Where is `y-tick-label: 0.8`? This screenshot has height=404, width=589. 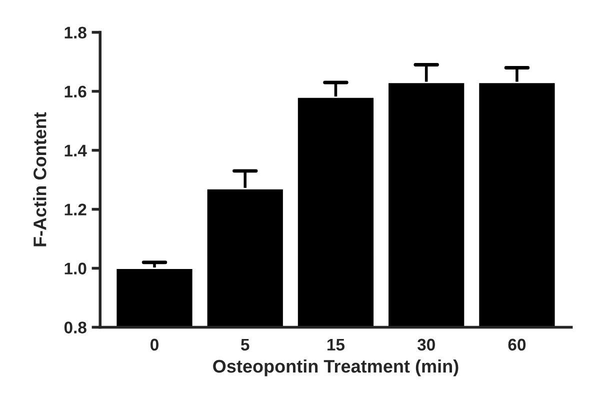
y-tick-label: 0.8 is located at coordinates (75, 328).